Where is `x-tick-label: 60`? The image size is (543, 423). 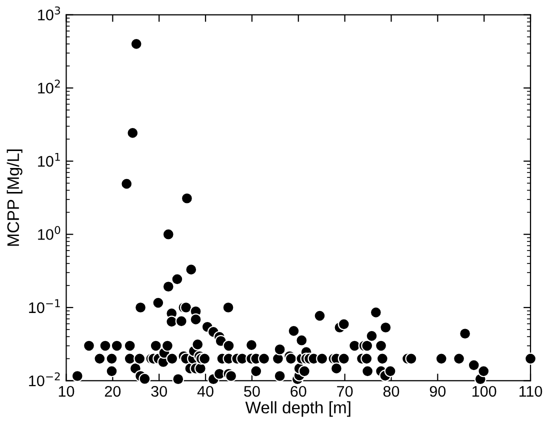
x-tick-label: 60 is located at coordinates (298, 391).